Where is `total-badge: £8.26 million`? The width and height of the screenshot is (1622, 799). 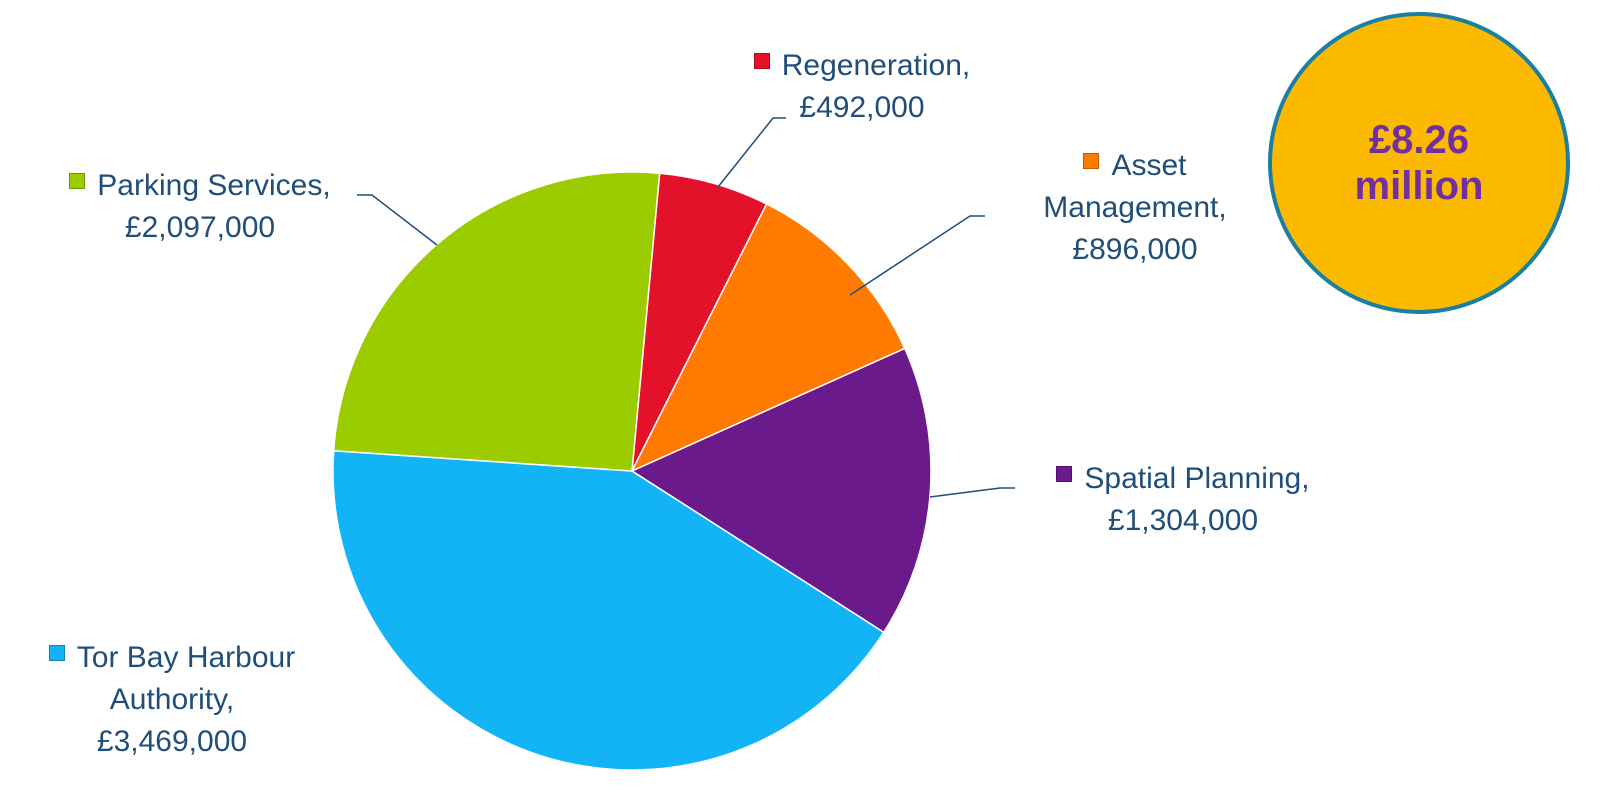 total-badge: £8.26 million is located at coordinates (1419, 163).